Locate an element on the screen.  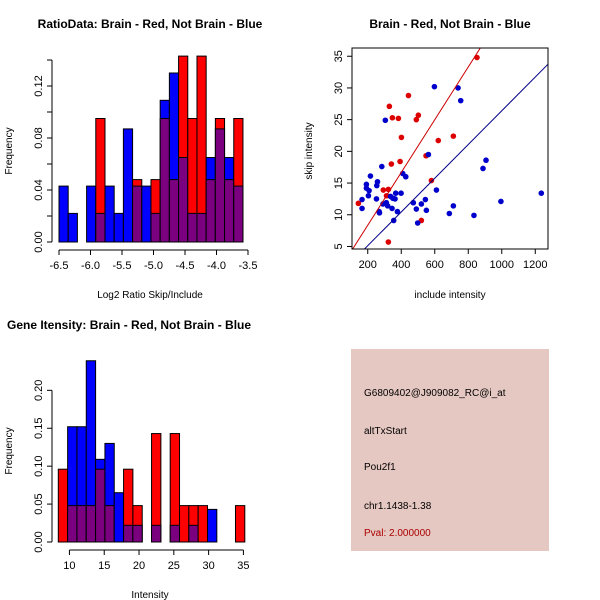
gene-x-tick-label: 15 is located at coordinates (104, 566).